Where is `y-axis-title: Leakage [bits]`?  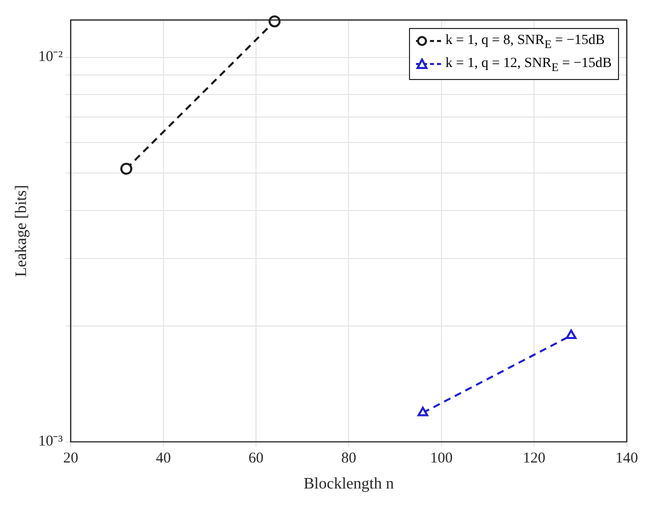 y-axis-title: Leakage [bits] is located at coordinates (21, 230).